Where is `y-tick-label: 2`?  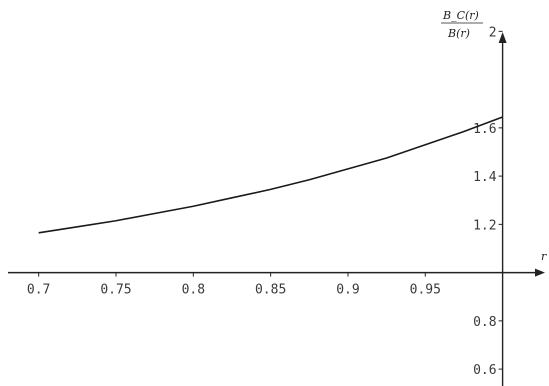
y-tick-label: 2 is located at coordinates (493, 32).